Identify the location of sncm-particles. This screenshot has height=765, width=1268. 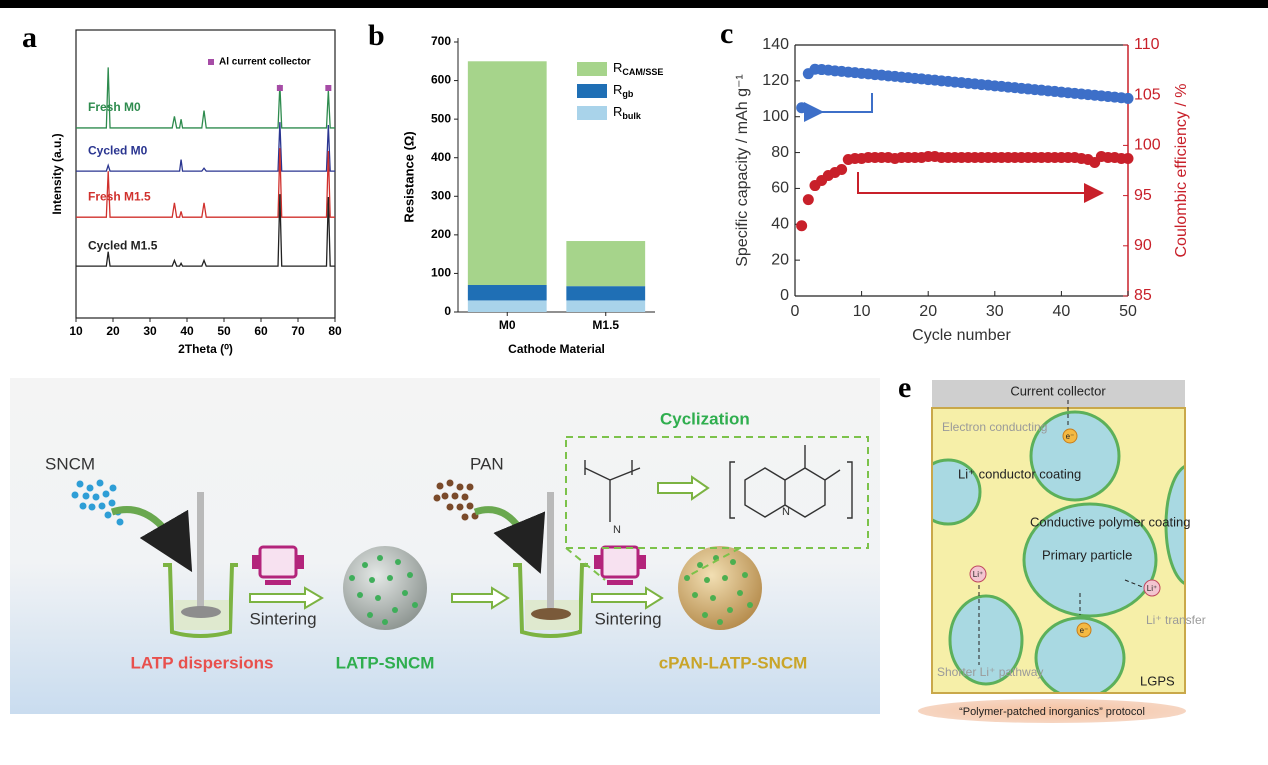
(97, 502).